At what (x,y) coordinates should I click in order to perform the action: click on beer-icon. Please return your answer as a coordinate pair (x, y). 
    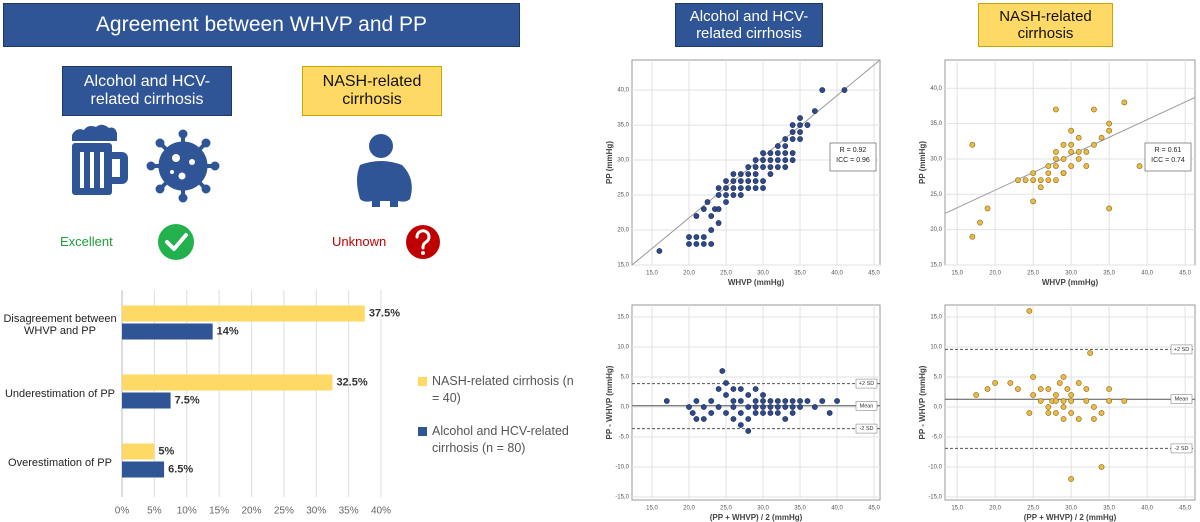
    Looking at the image, I should click on (100, 159).